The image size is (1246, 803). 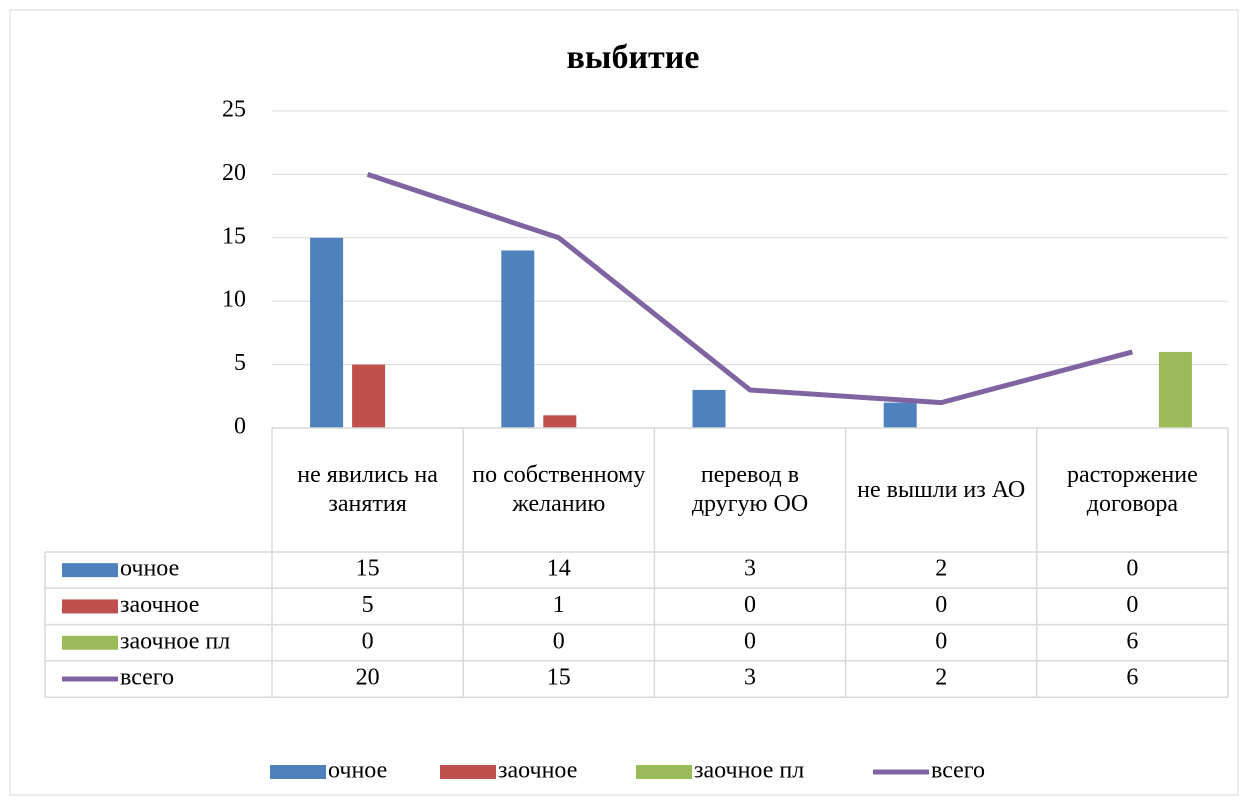 I want to click on x-tick-label: не явились на занятия, so click(x=367, y=489).